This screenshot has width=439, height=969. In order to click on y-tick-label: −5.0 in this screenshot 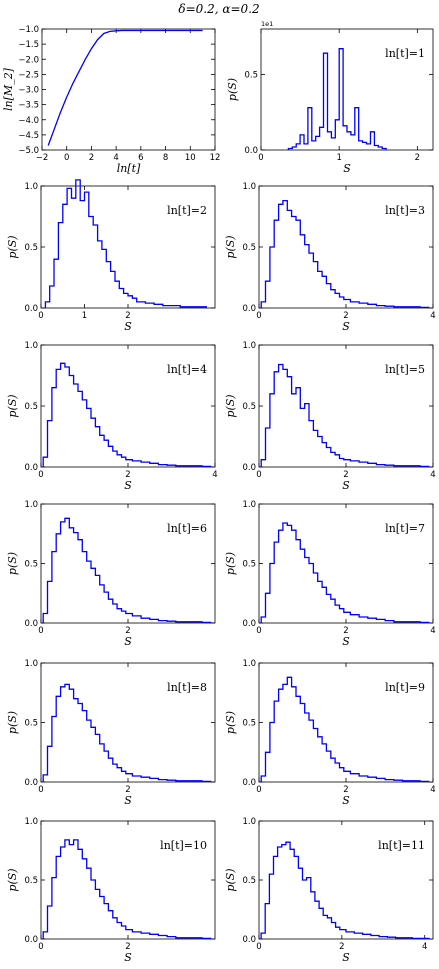, I will do `click(28, 151)`.